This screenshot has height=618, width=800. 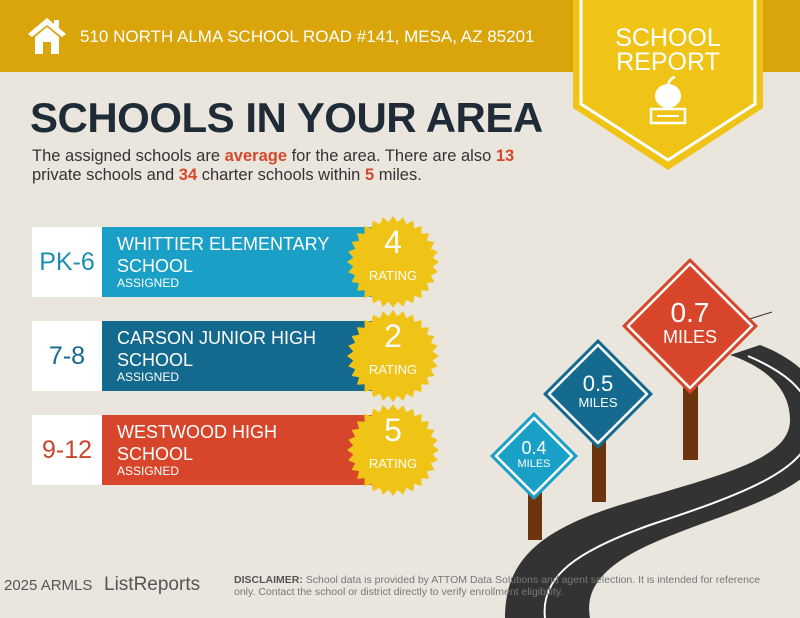 I want to click on rating-value: 4, so click(x=393, y=242).